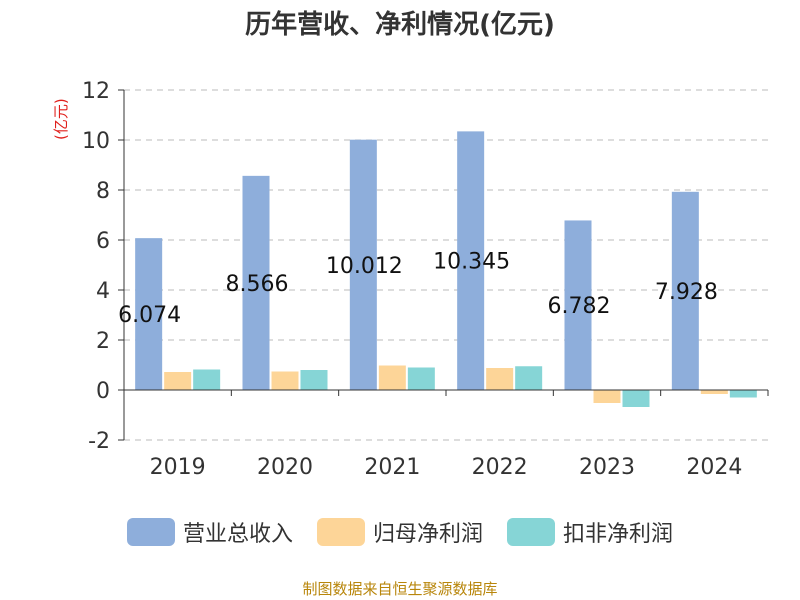 The height and width of the screenshot is (600, 800). Describe the element at coordinates (400, 25) in the screenshot. I see `chart-title: 历年营收、净利情况(亿元)` at that location.